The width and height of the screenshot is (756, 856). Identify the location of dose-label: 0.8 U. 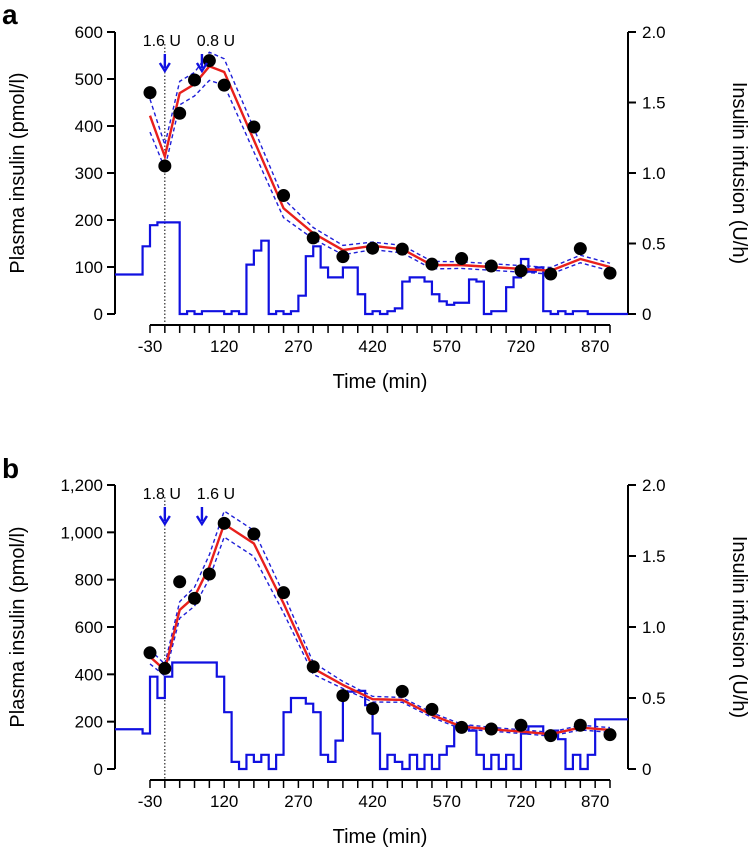
(216, 41).